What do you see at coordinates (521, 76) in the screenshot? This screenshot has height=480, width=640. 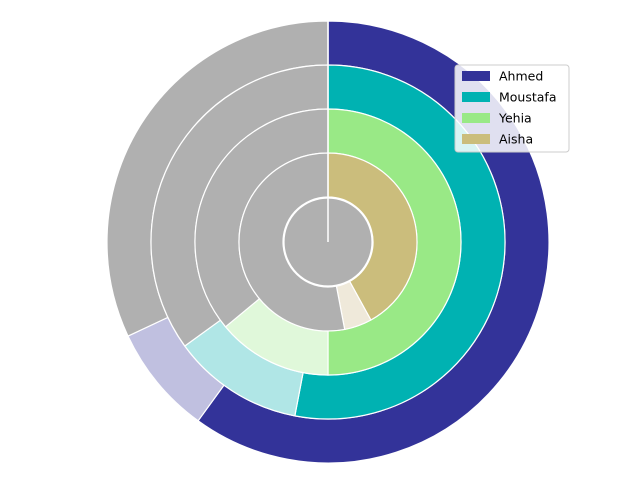 I see `legend-label-ahmed: Ahmed` at bounding box center [521, 76].